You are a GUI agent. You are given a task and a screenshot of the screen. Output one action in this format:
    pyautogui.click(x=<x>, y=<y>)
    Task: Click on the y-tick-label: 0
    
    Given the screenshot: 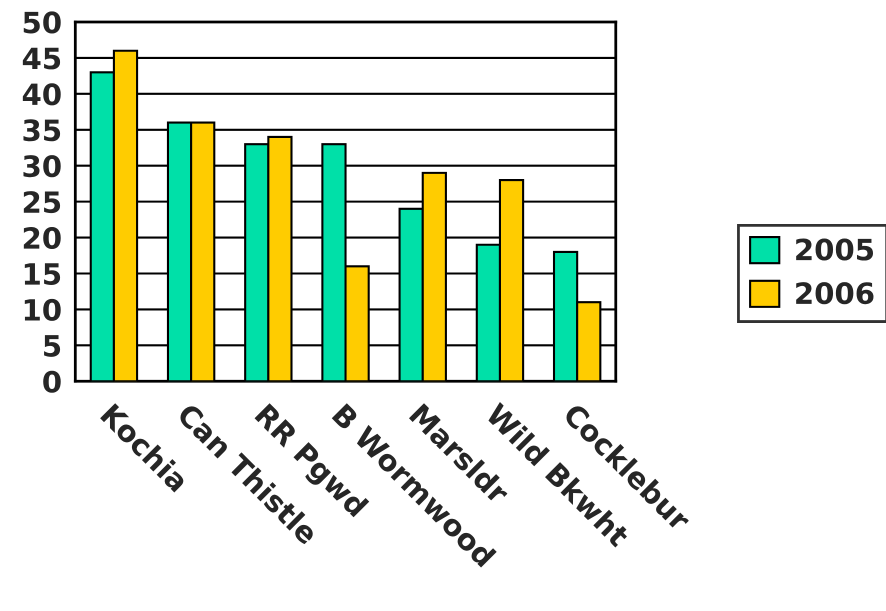 What is the action you would take?
    pyautogui.click(x=52, y=381)
    